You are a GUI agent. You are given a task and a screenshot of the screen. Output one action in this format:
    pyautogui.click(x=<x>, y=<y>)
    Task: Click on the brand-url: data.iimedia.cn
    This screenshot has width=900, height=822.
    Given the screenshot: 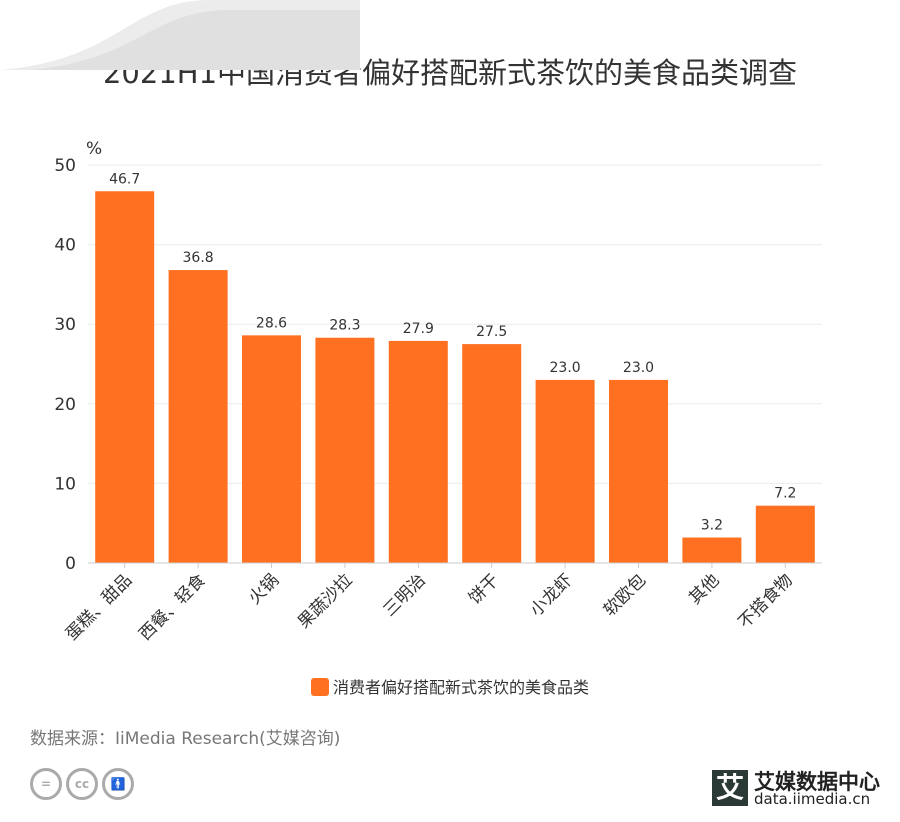 What is the action you would take?
    pyautogui.click(x=812, y=799)
    